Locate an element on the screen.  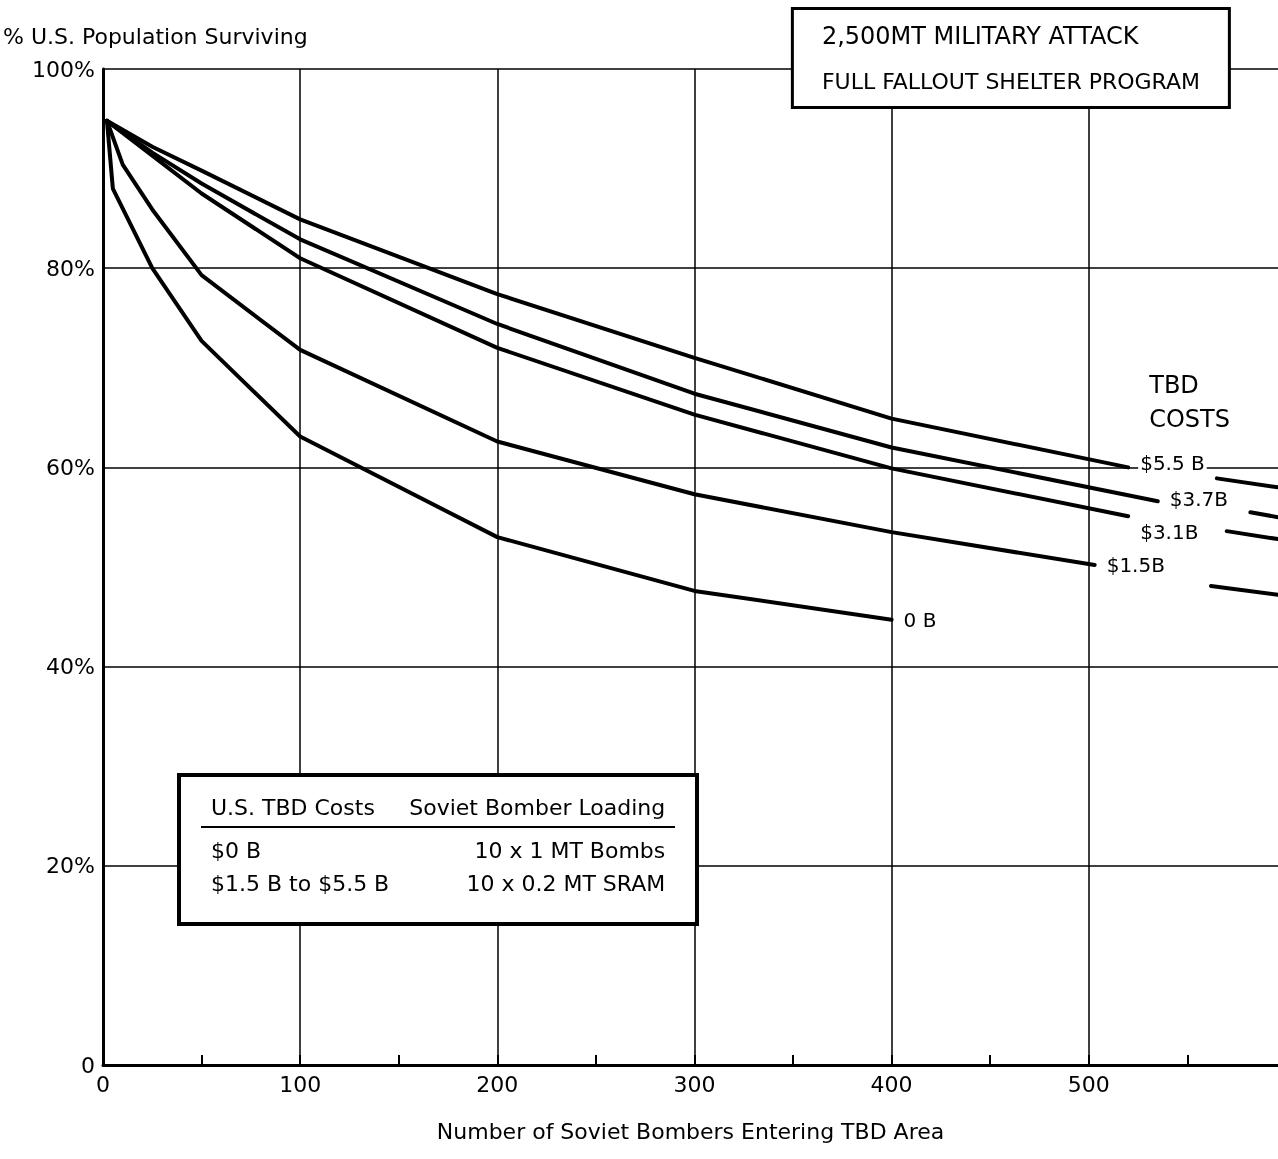
series-label: $3.1B is located at coordinates (1169, 532).